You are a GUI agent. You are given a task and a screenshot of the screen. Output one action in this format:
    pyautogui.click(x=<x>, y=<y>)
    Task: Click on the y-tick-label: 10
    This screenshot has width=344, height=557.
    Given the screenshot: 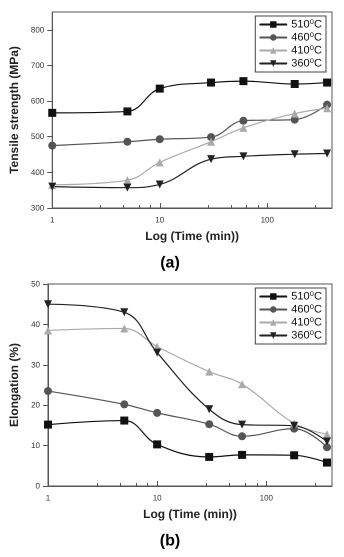 What is the action you would take?
    pyautogui.click(x=36, y=445)
    